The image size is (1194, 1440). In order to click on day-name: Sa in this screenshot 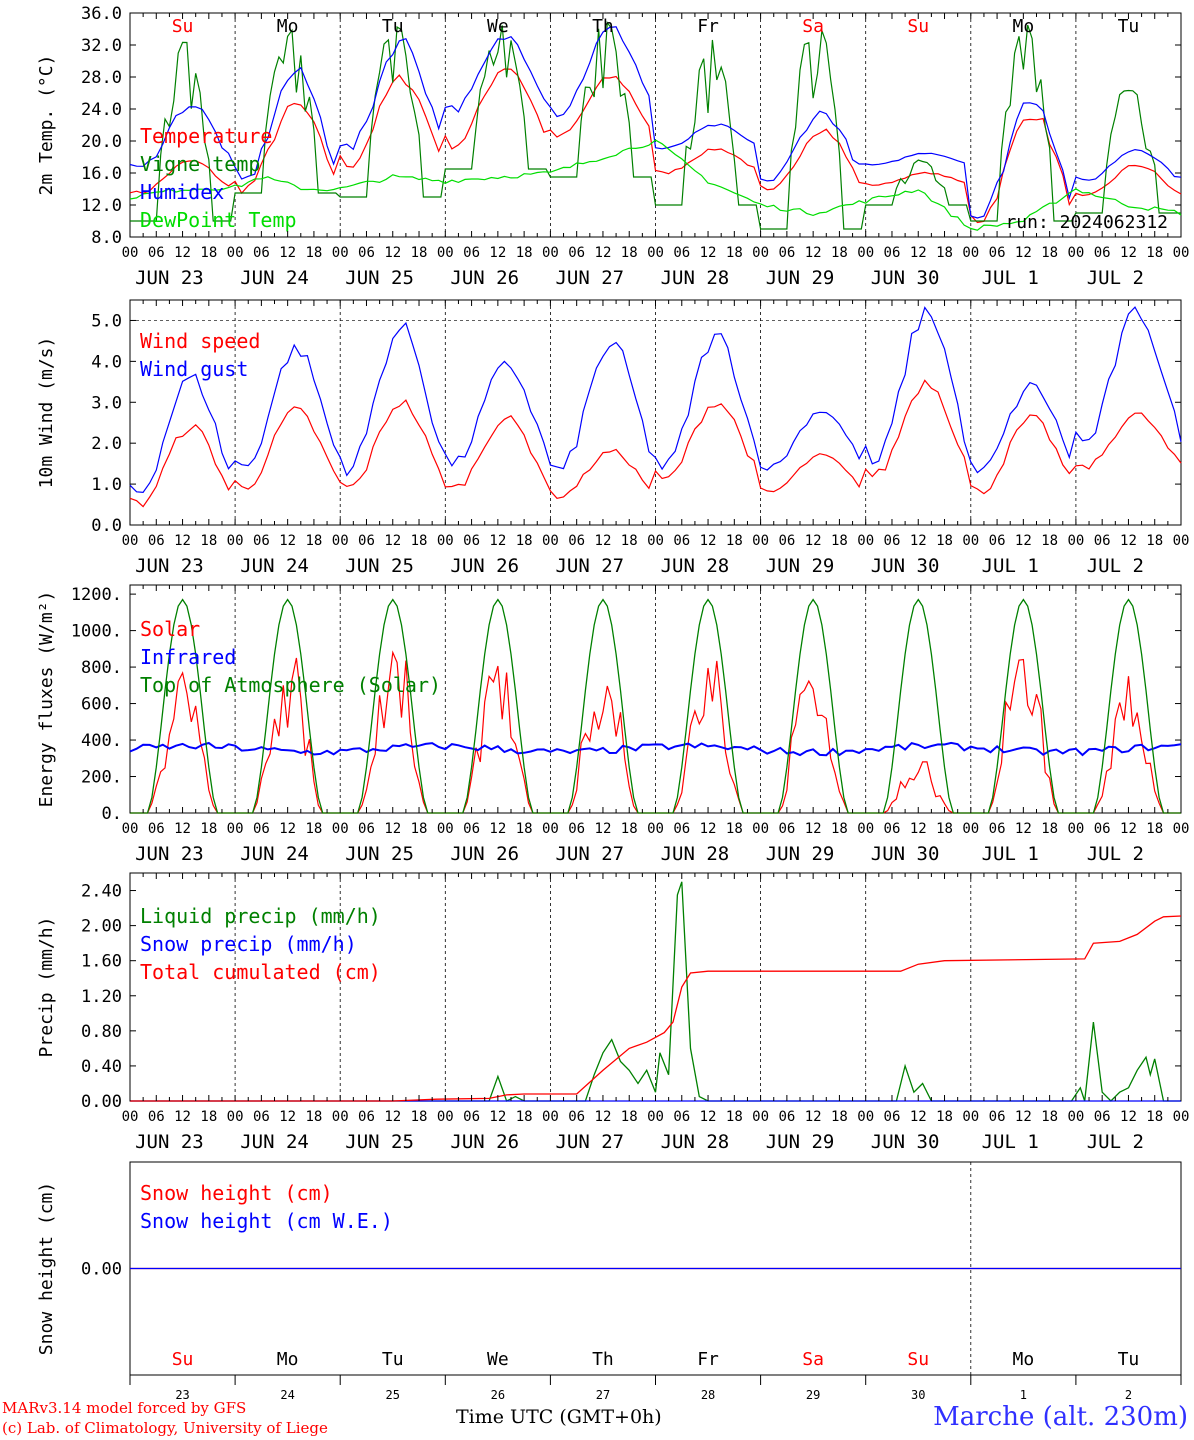, I will do `click(813, 1359)`.